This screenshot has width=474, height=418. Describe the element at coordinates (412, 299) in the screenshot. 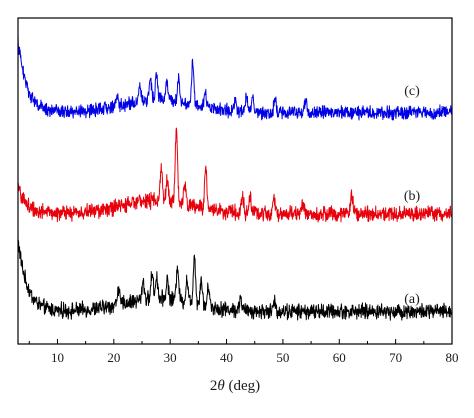

I see `curve-label-a: (a)` at that location.